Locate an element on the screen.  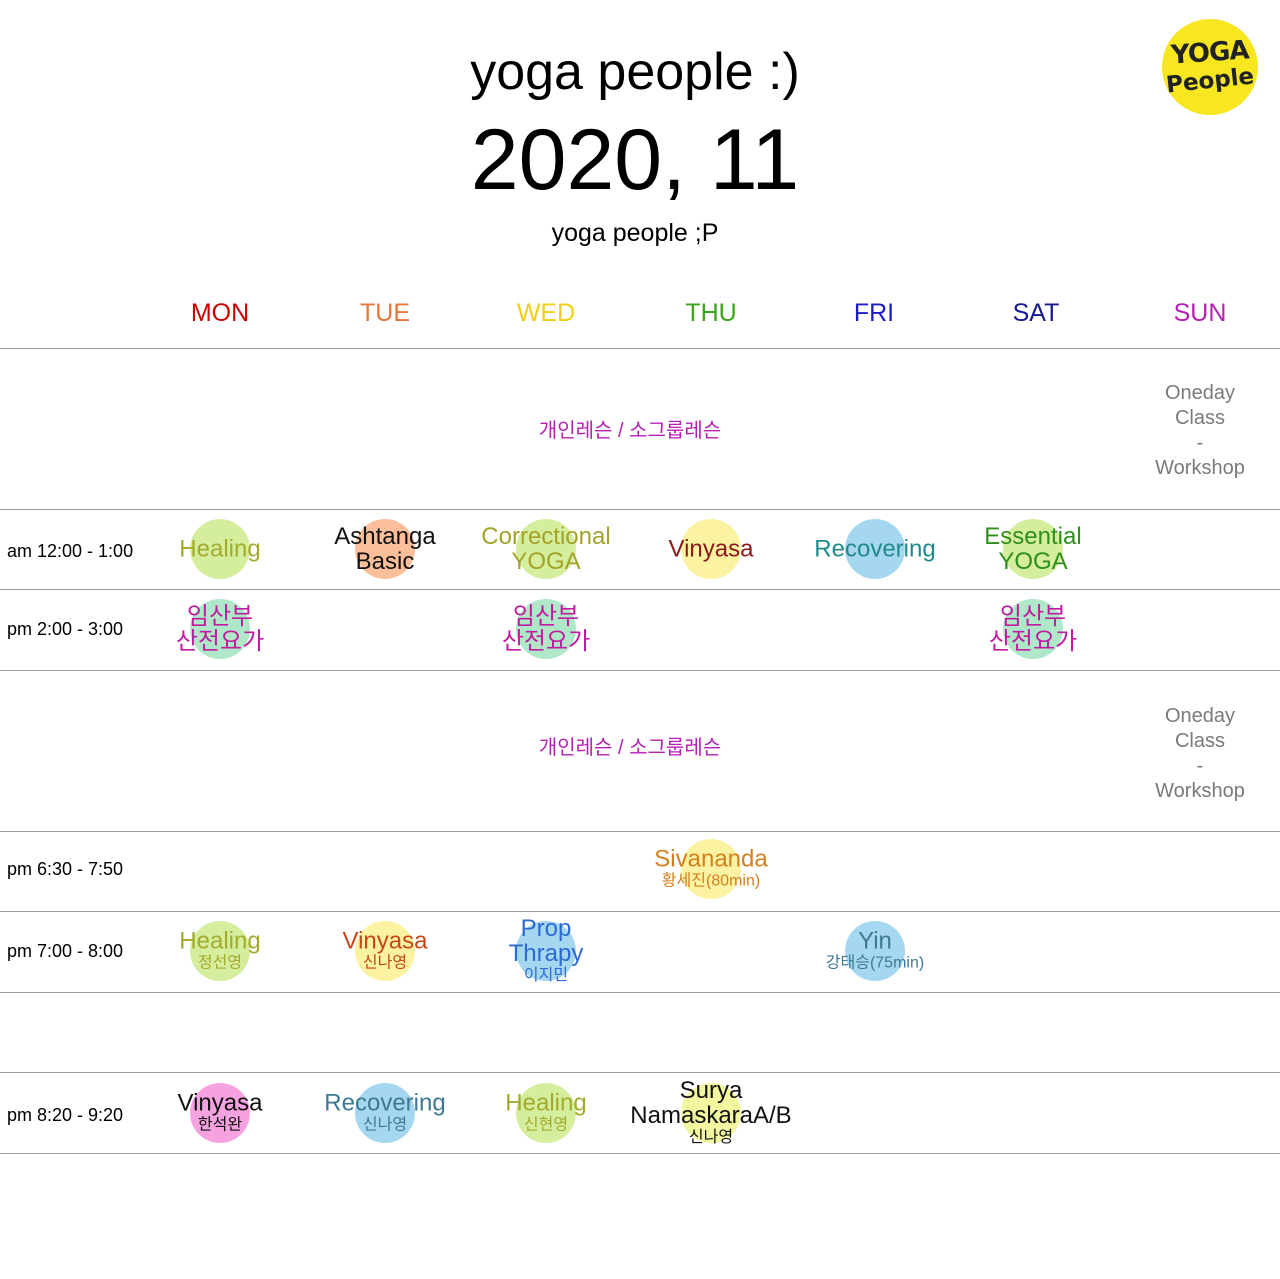
class-entry: Vinyasa 한석완 is located at coordinates (220, 1113).